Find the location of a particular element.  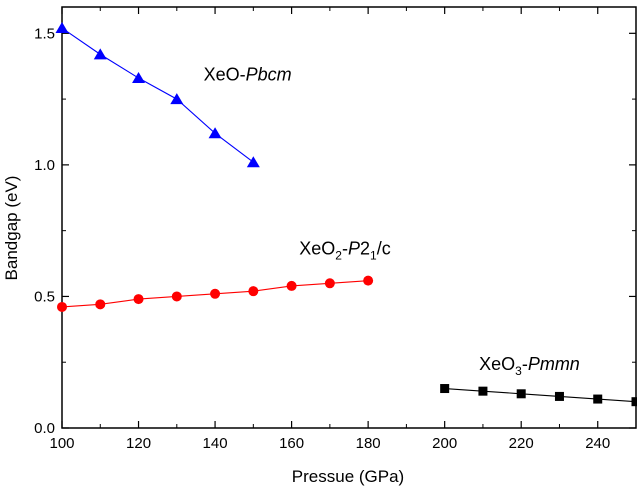

x-tick-label: 120 is located at coordinates (138, 443).